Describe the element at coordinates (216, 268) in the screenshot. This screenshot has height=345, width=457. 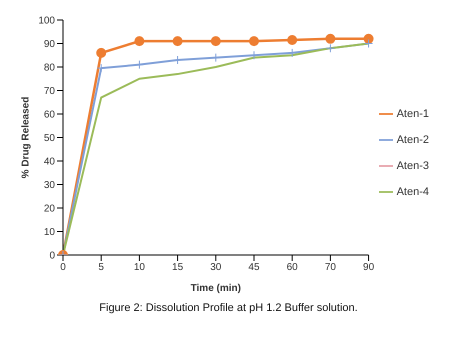
I see `x-tick-label: 30` at that location.